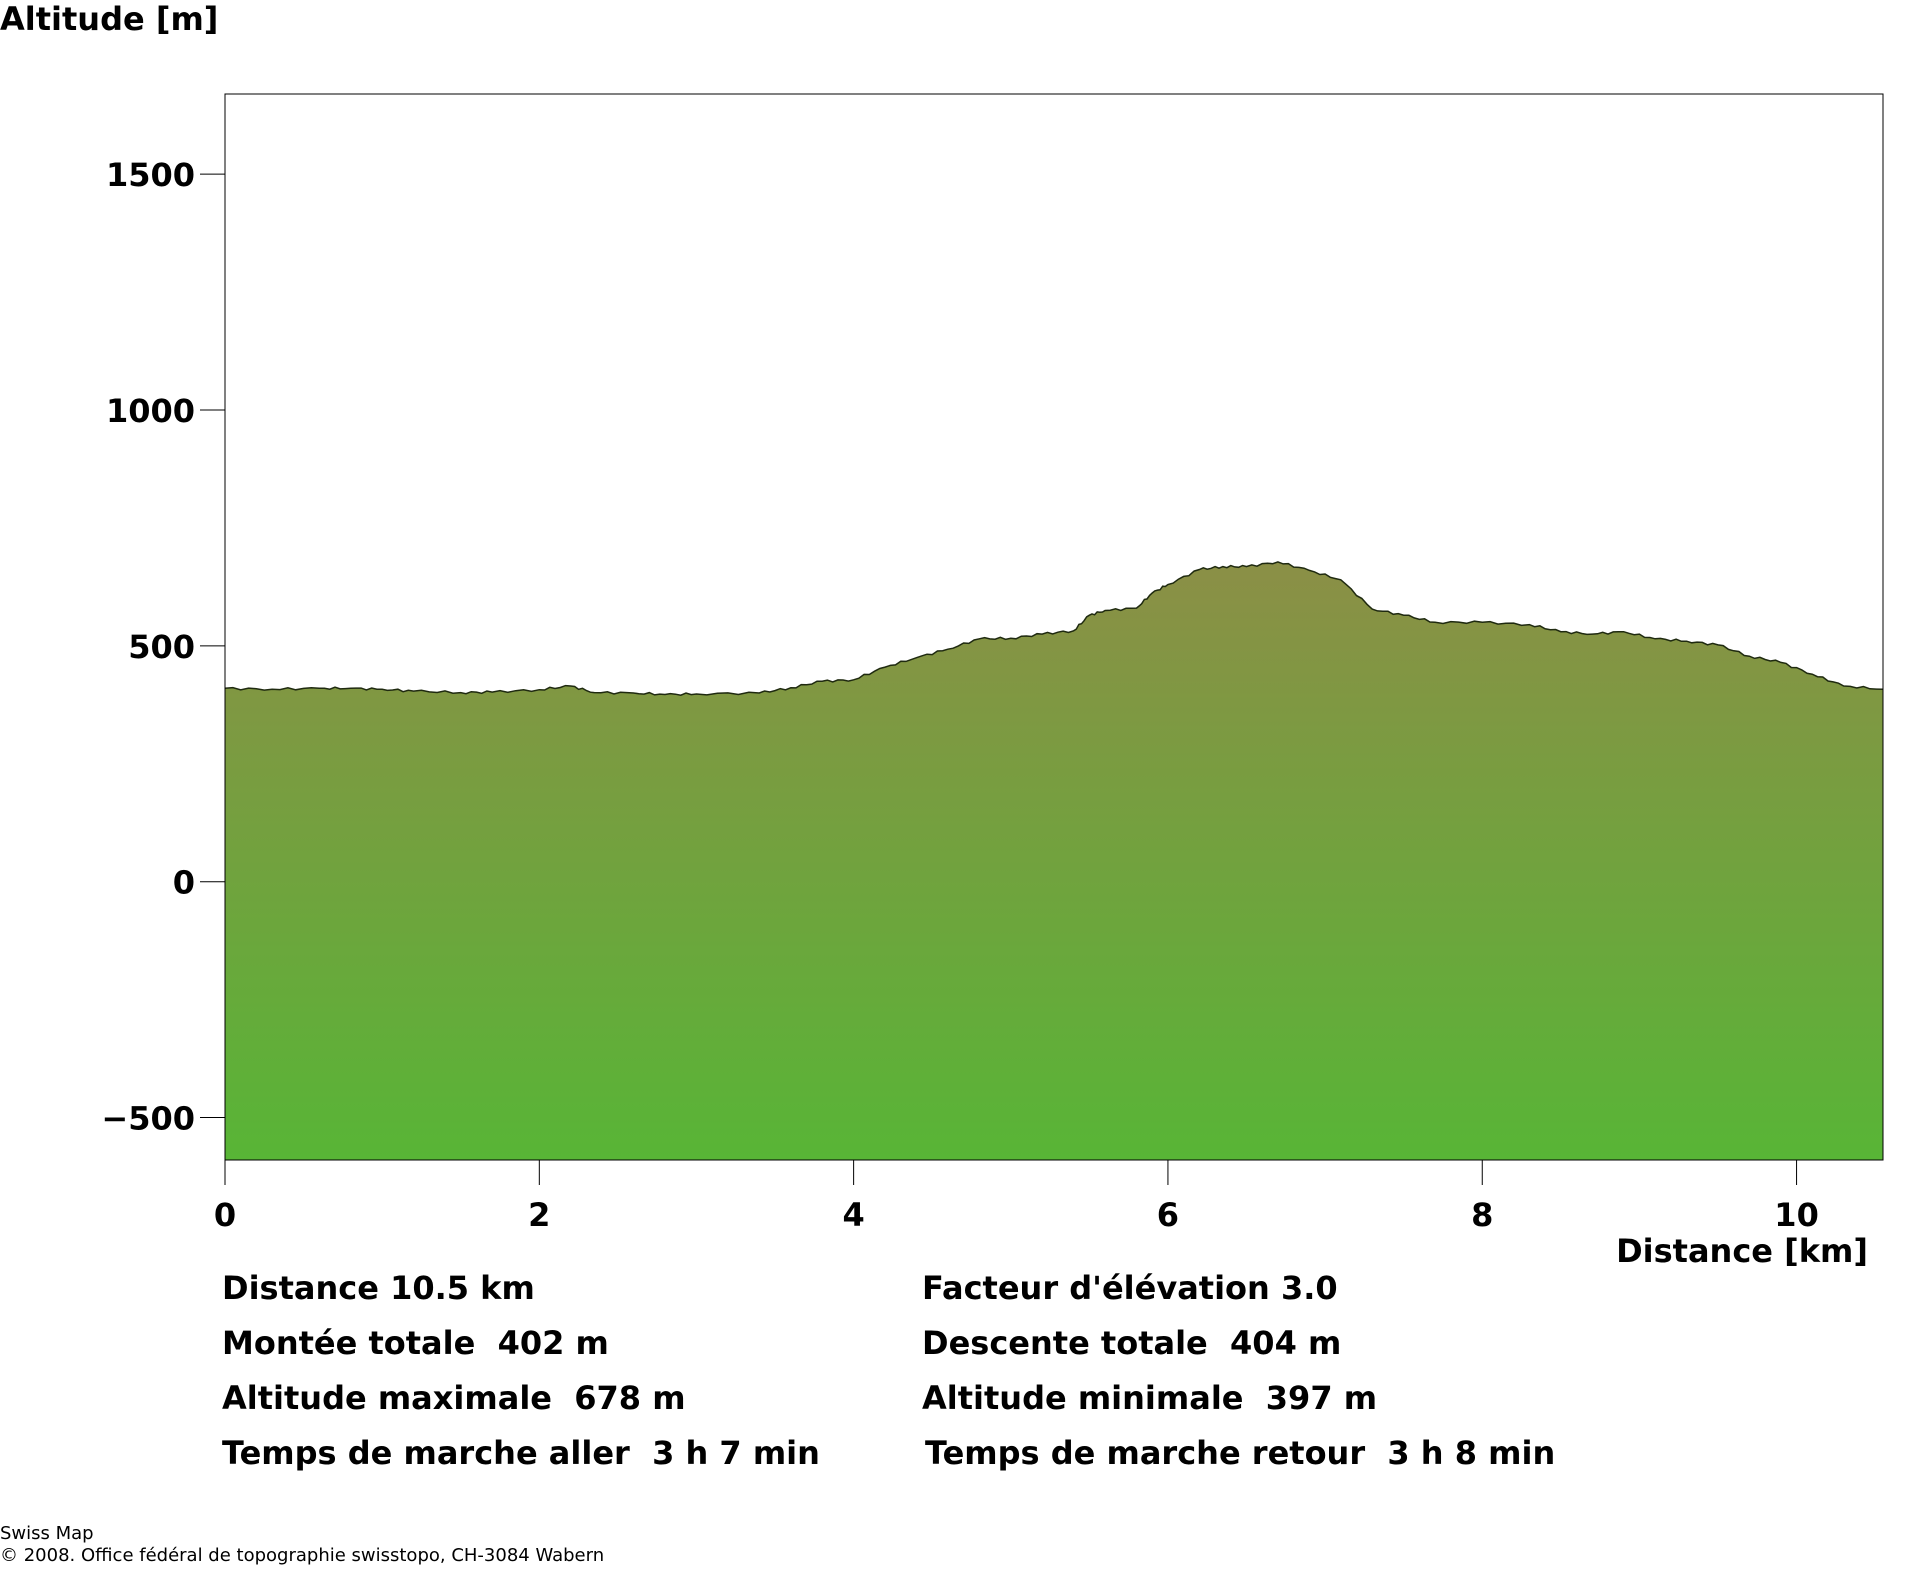 This screenshot has width=1920, height=1572. I want to click on stat-walk-time-out: Temps de marche aller 3 h 7 min, so click(521, 1453).